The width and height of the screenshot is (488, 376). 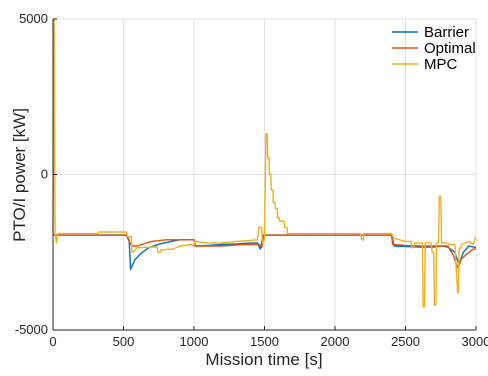 What do you see at coordinates (52, 341) in the screenshot?
I see `x-tick-label: 0` at bounding box center [52, 341].